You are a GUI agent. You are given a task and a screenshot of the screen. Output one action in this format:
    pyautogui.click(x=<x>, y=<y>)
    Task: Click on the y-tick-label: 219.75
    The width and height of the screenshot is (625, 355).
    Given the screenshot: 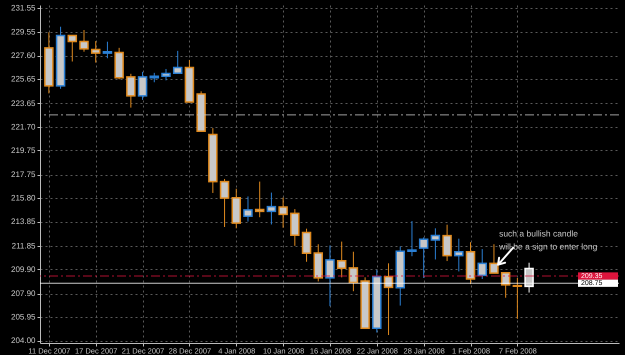 What is the action you would take?
    pyautogui.click(x=23, y=150)
    